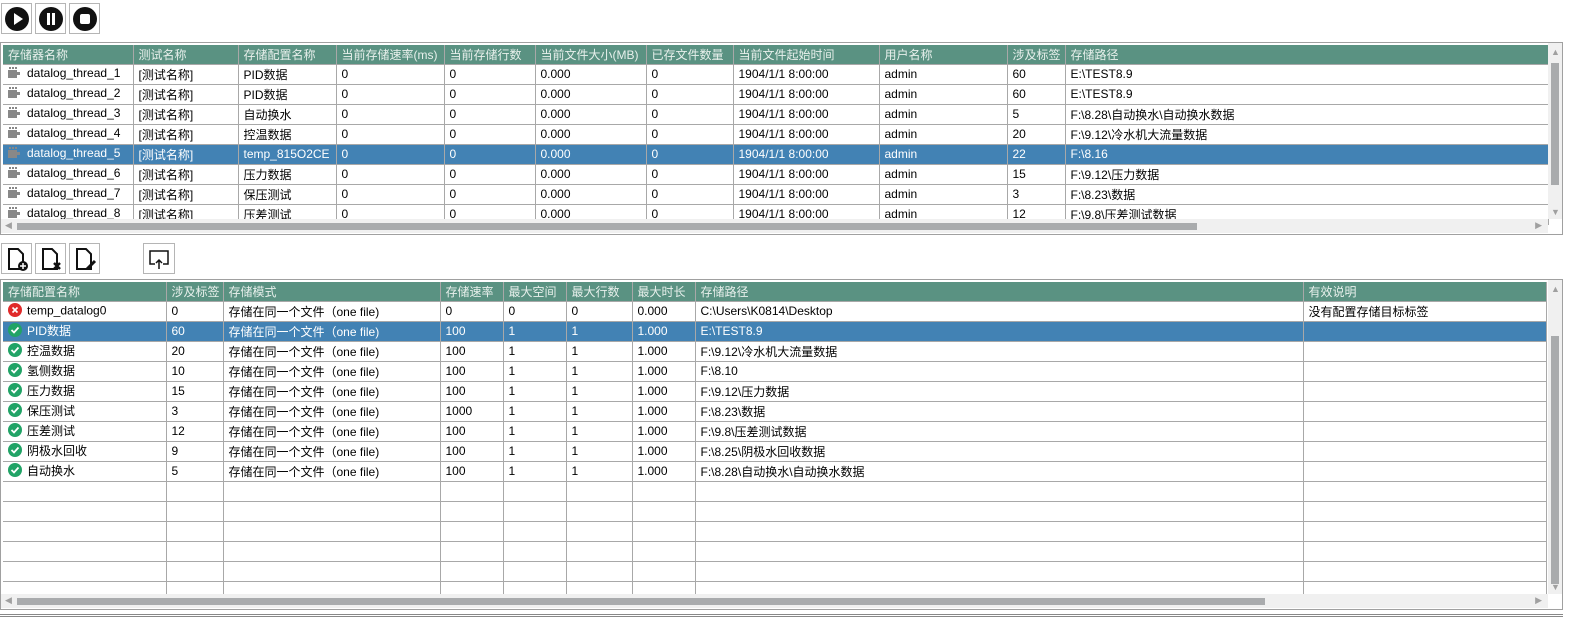 Image resolution: width=1589 pixels, height=630 pixels. What do you see at coordinates (85, 451) in the screenshot?
I see `table-cell: 阴极水回收` at bounding box center [85, 451].